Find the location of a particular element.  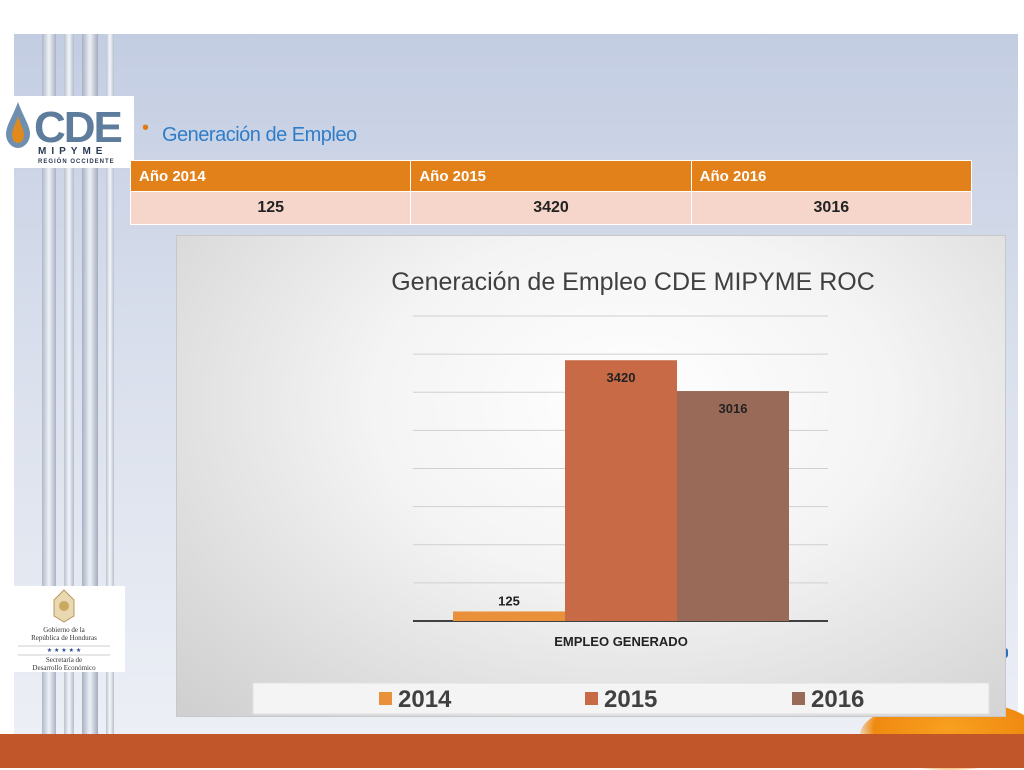

legend-label: 2016 is located at coordinates (837, 699).